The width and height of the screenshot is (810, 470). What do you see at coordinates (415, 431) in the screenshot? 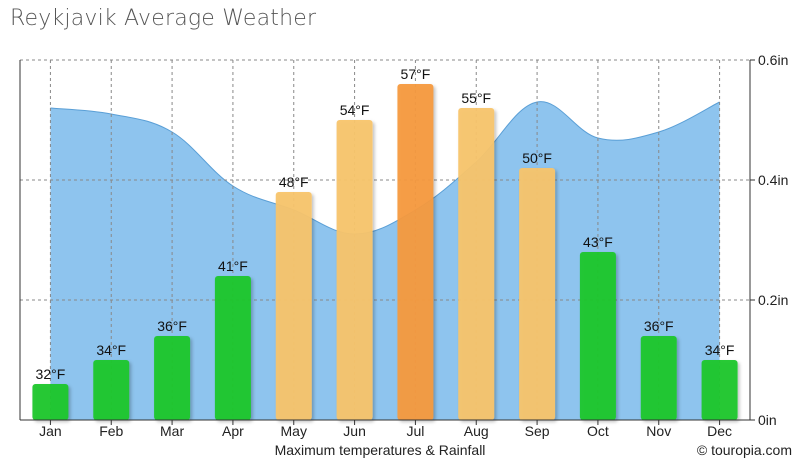
I see `x-tick-label-jul: Jul` at bounding box center [415, 431].